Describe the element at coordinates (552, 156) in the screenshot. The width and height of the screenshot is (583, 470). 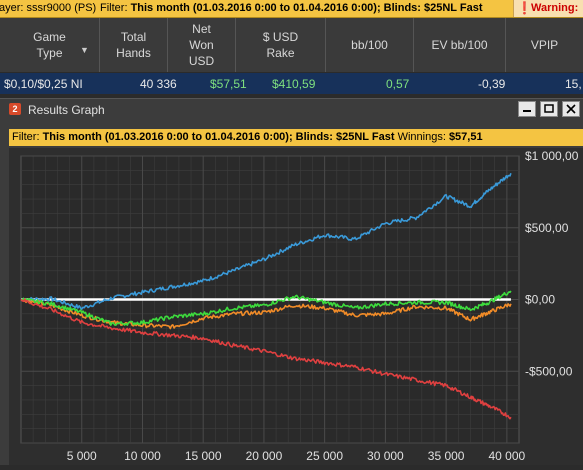
I see `y-tick-label: $1 000,00` at that location.